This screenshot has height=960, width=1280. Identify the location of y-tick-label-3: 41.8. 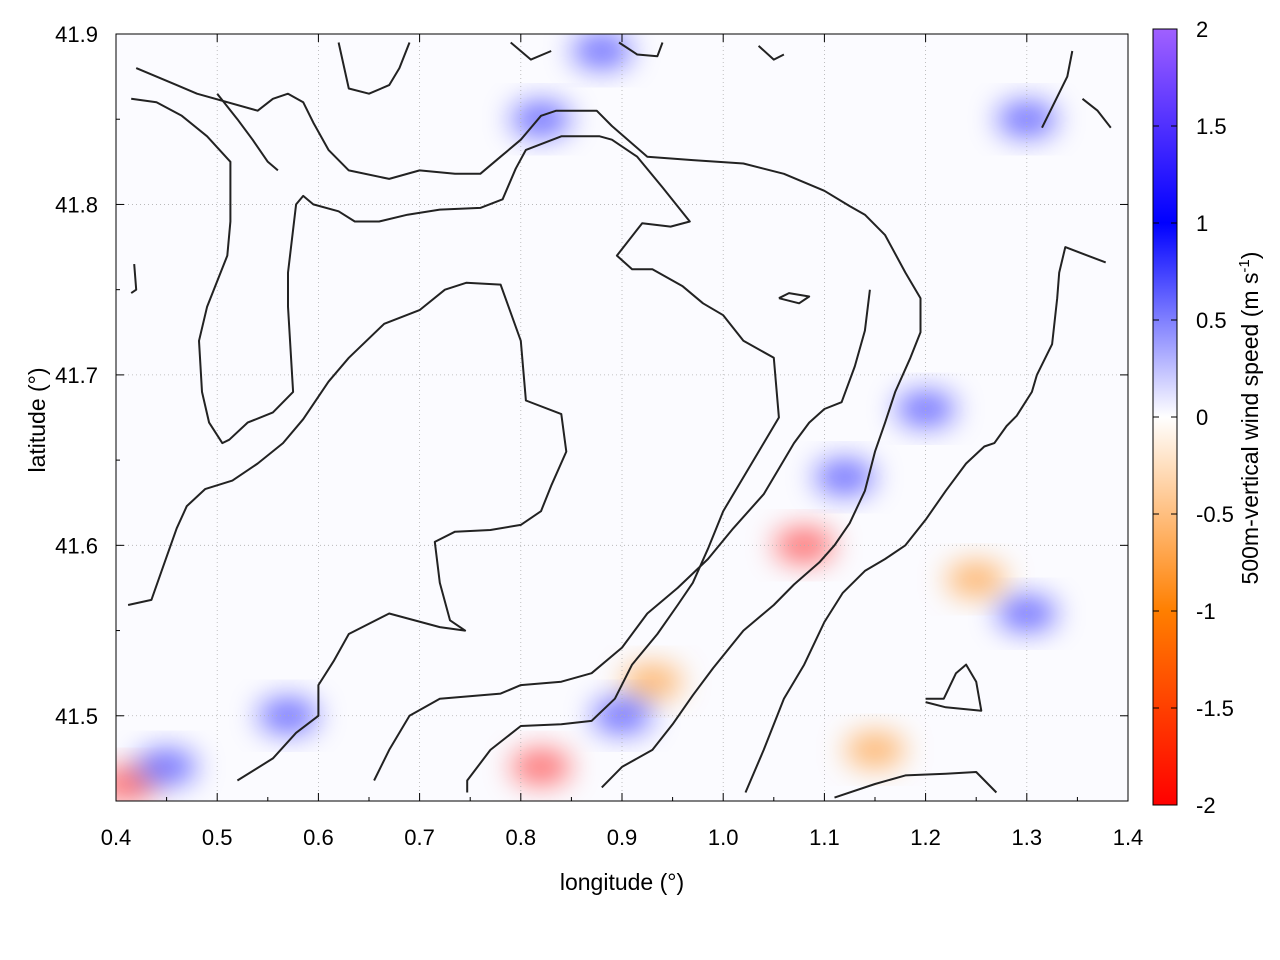
(76, 204).